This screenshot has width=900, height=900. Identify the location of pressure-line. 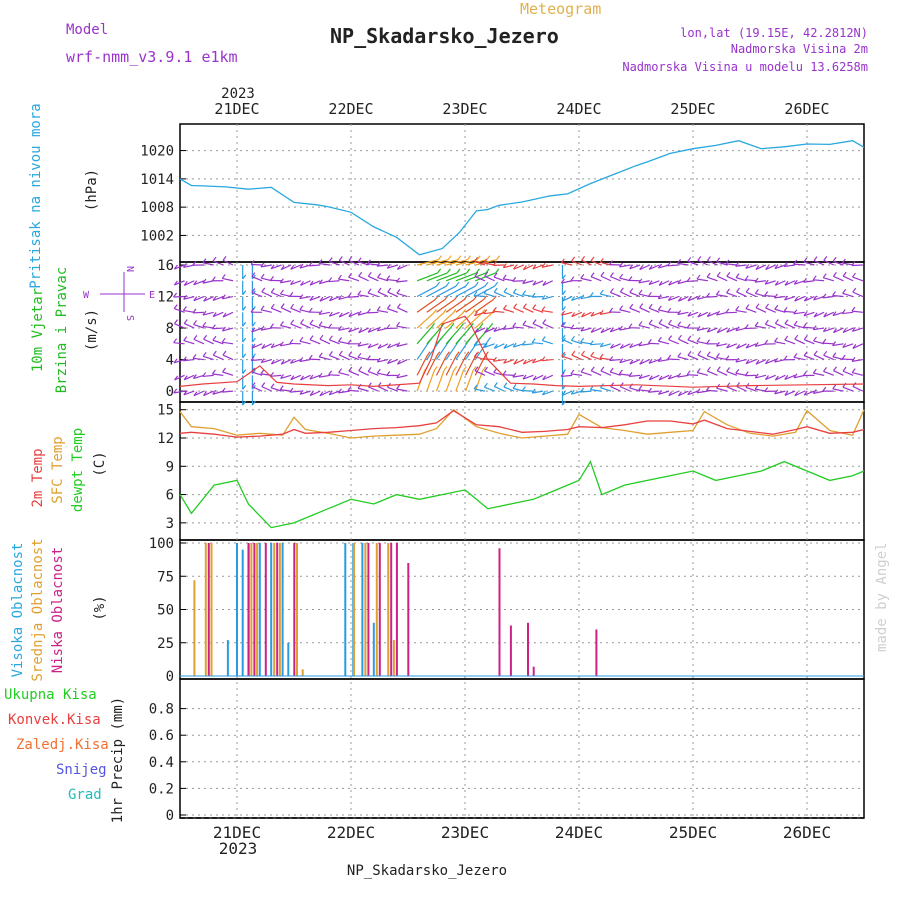
(522, 198).